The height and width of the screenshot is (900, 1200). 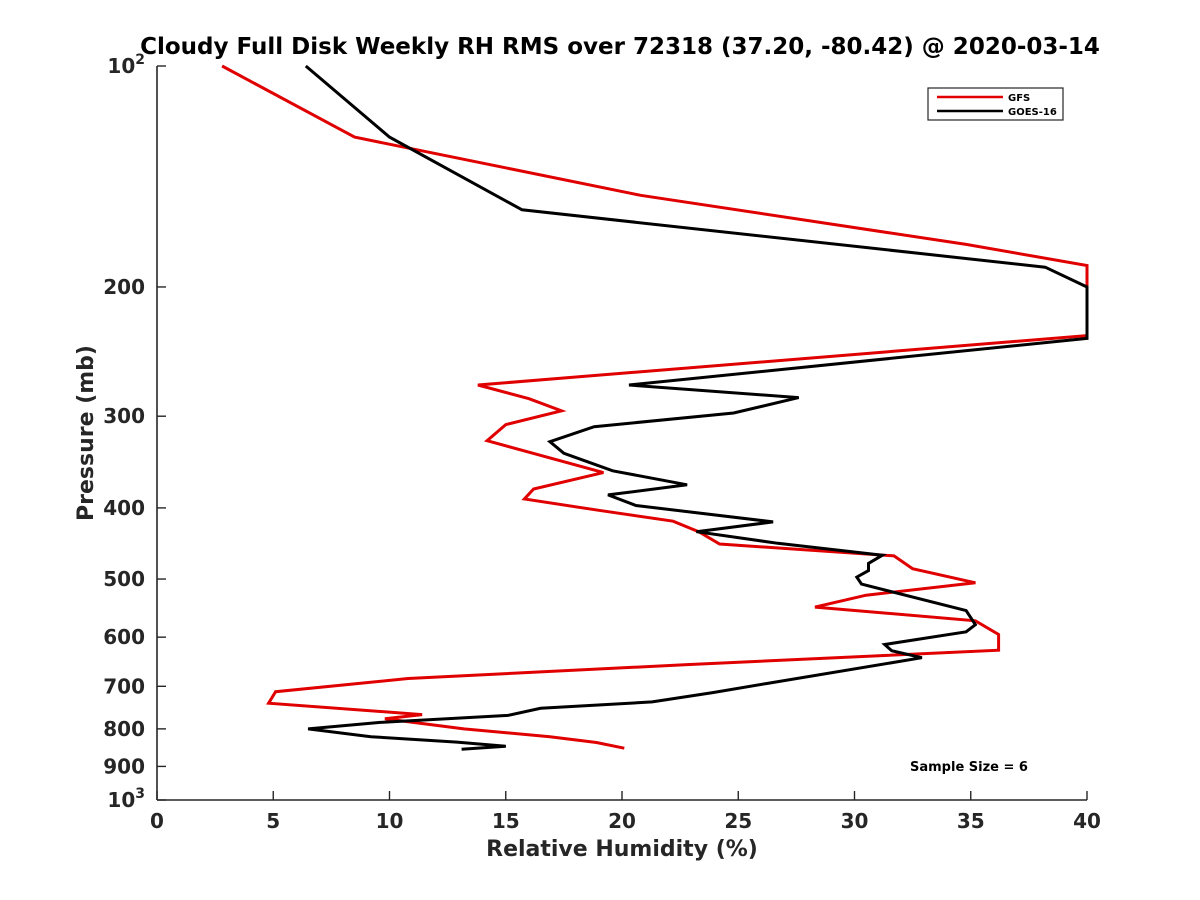 I want to click on y-tick-label: 800, so click(x=124, y=729).